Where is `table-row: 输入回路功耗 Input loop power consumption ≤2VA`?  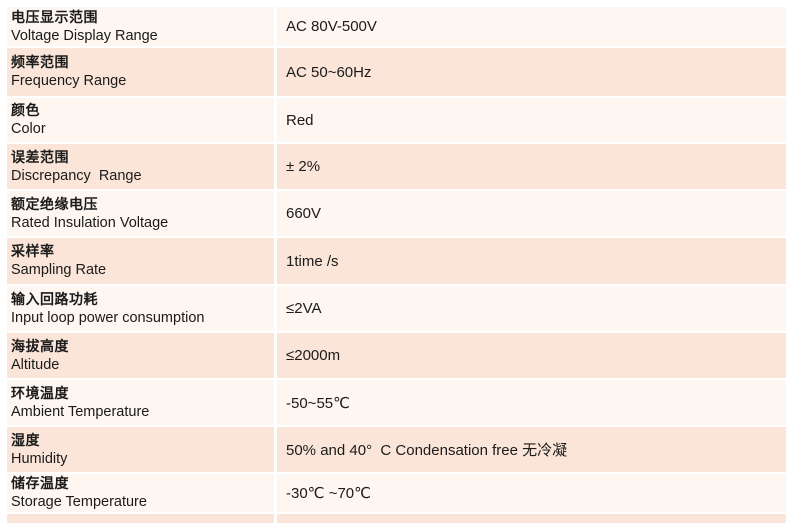
table-row: 输入回路功耗 Input loop power consumption ≤2VA is located at coordinates (396, 308).